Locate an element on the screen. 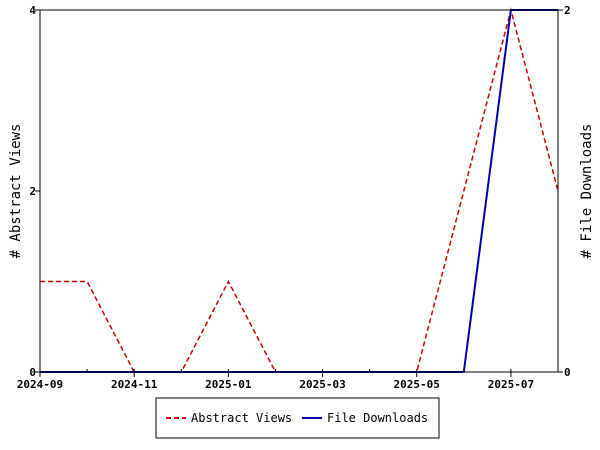  x-tick-label: 2024-11 is located at coordinates (134, 384).